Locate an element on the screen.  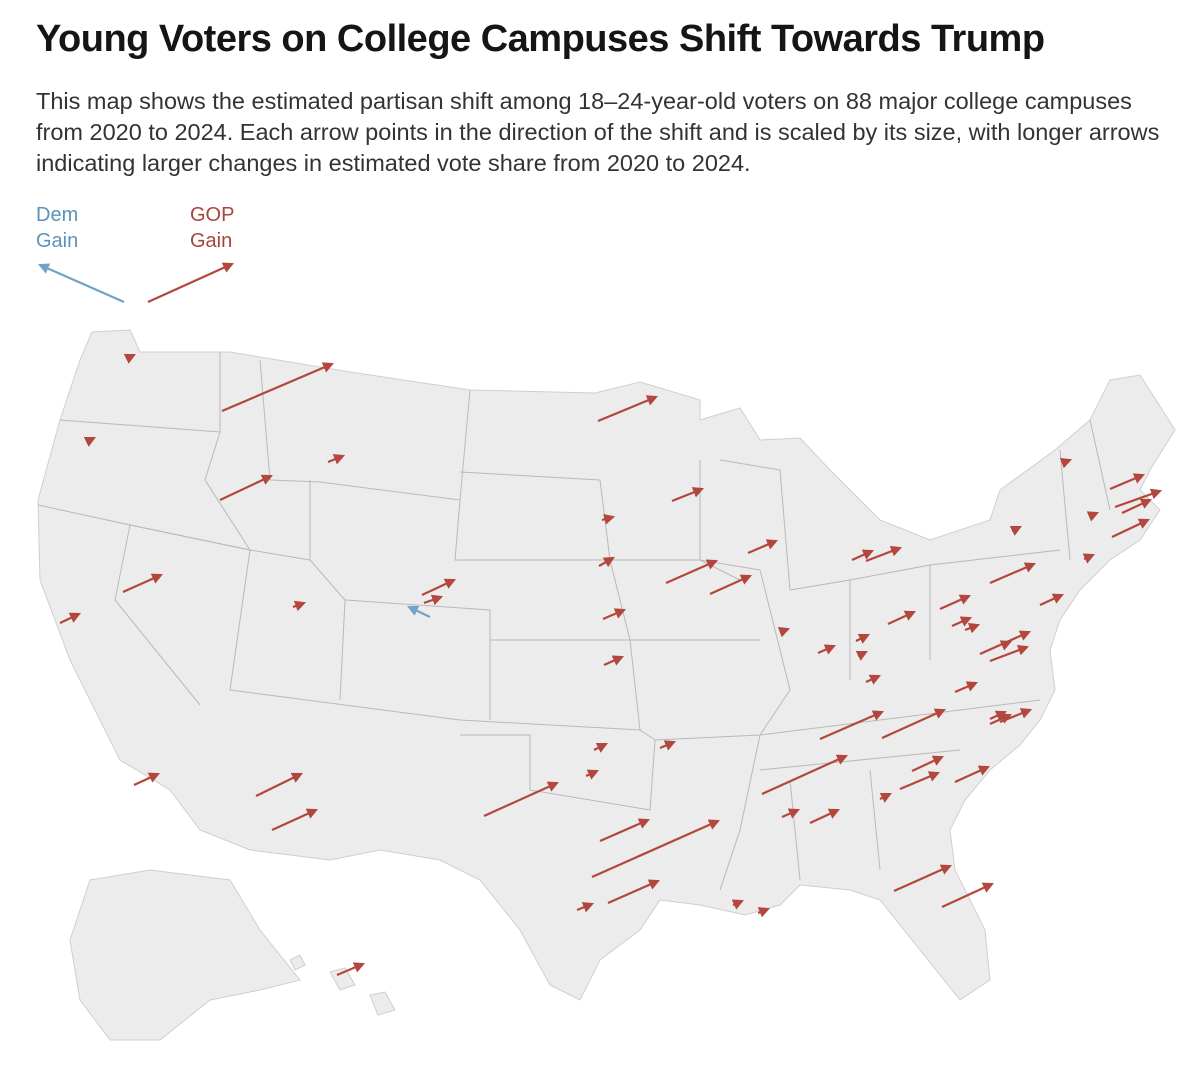
legend-dem-arrow is located at coordinates (81, 283).